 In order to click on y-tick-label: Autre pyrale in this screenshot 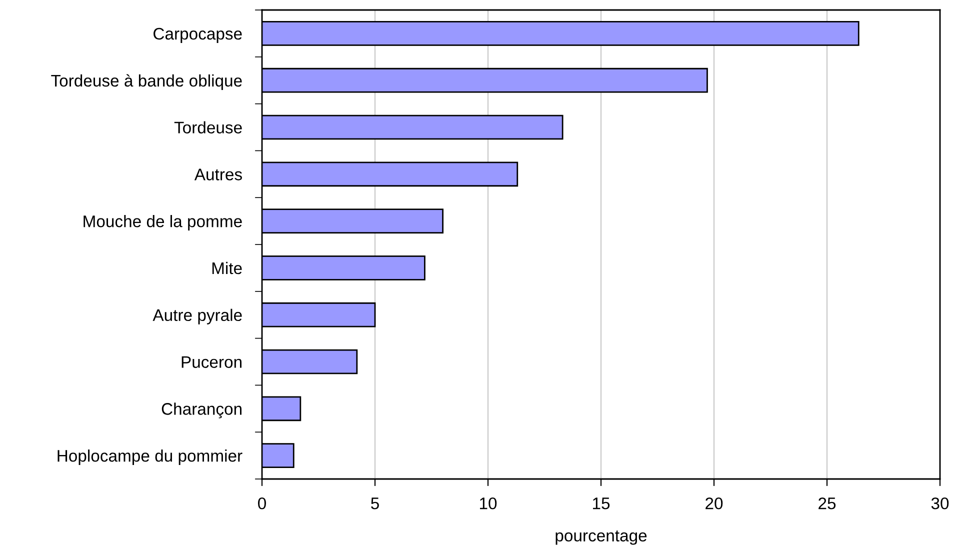, I will do `click(197, 316)`.